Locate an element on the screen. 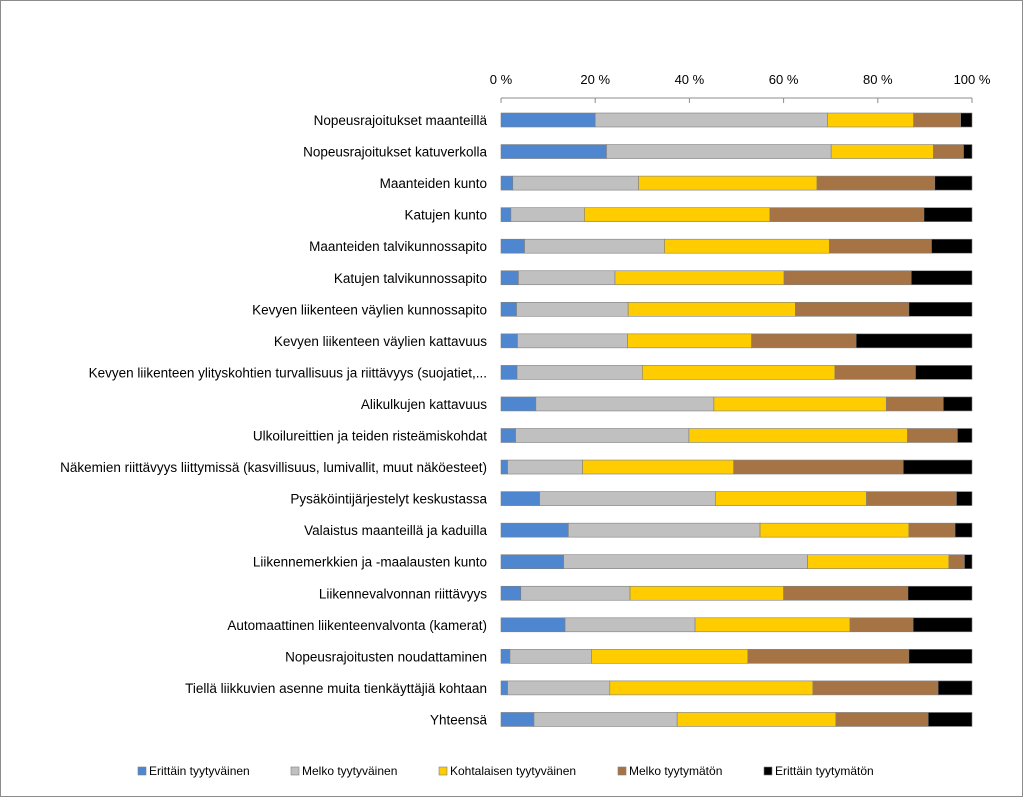 The height and width of the screenshot is (797, 1023). category-label: Maanteiden talvikunnossapito is located at coordinates (398, 246).